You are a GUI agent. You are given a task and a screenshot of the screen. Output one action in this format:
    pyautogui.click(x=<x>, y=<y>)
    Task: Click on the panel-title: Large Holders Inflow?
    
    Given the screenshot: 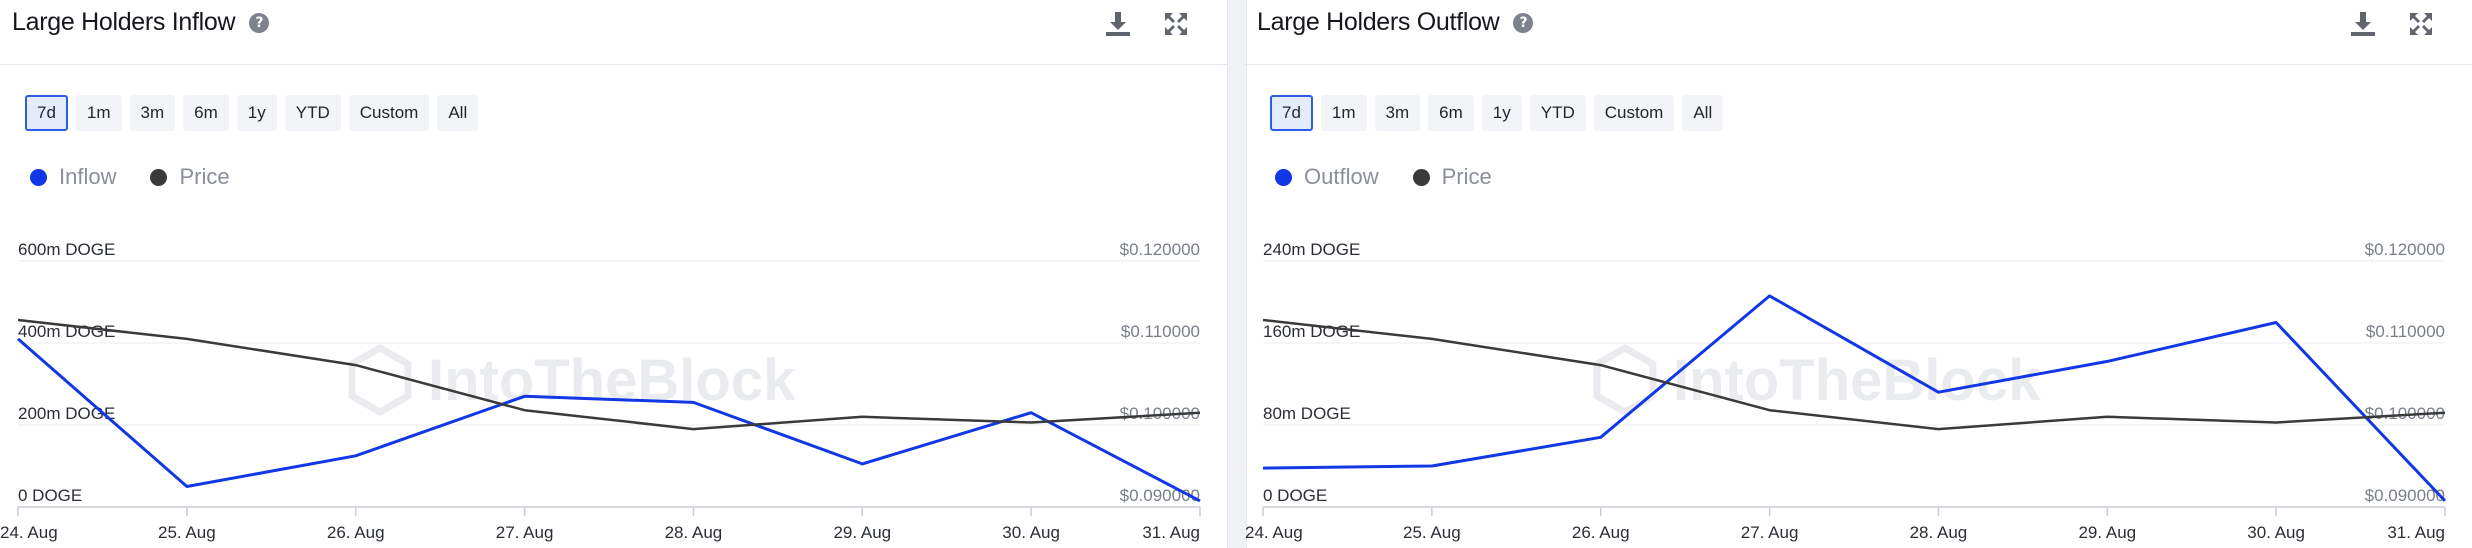 What is the action you would take?
    pyautogui.click(x=141, y=22)
    